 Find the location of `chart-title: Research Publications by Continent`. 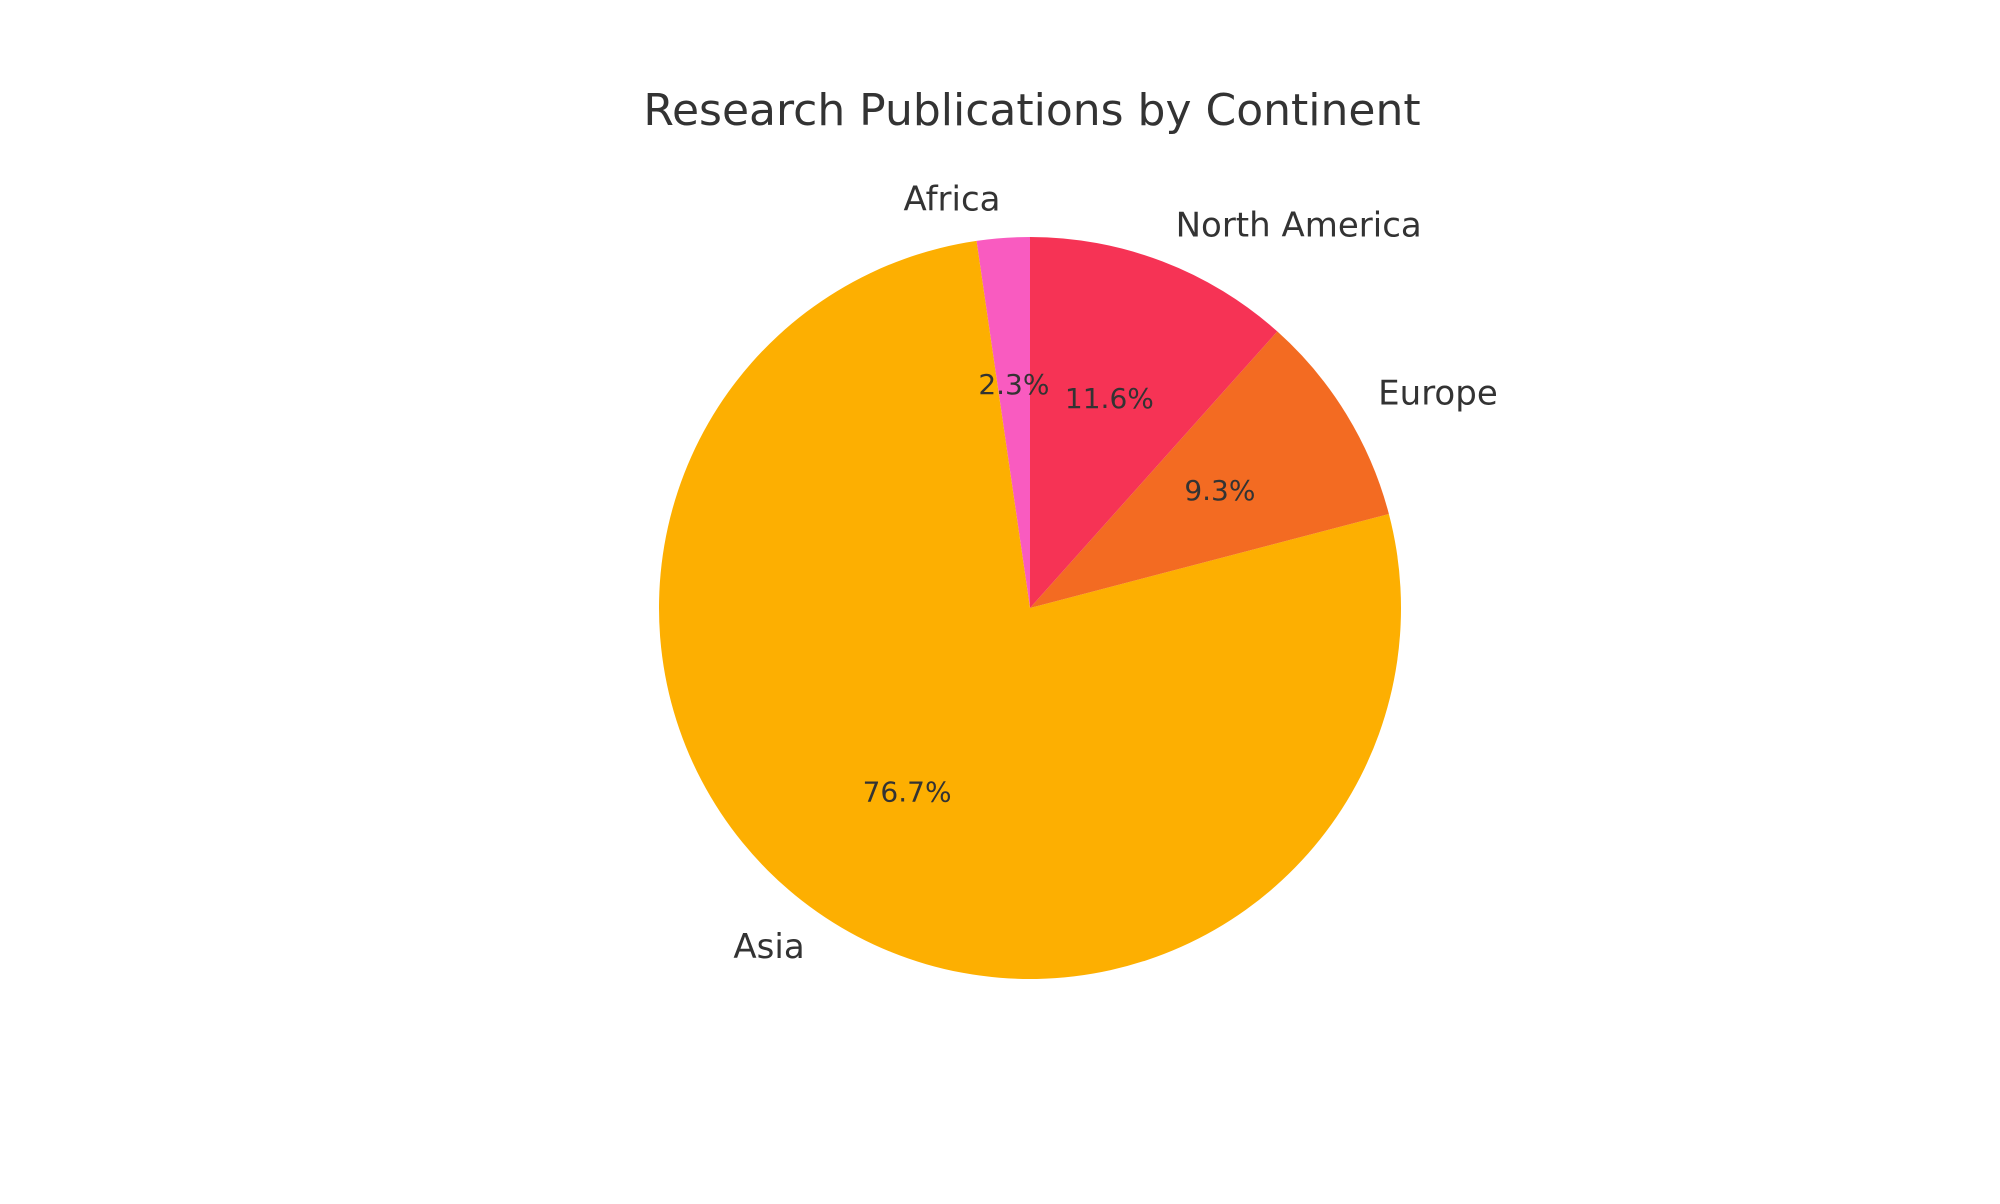

chart-title: Research Publications by Continent is located at coordinates (1031, 110).